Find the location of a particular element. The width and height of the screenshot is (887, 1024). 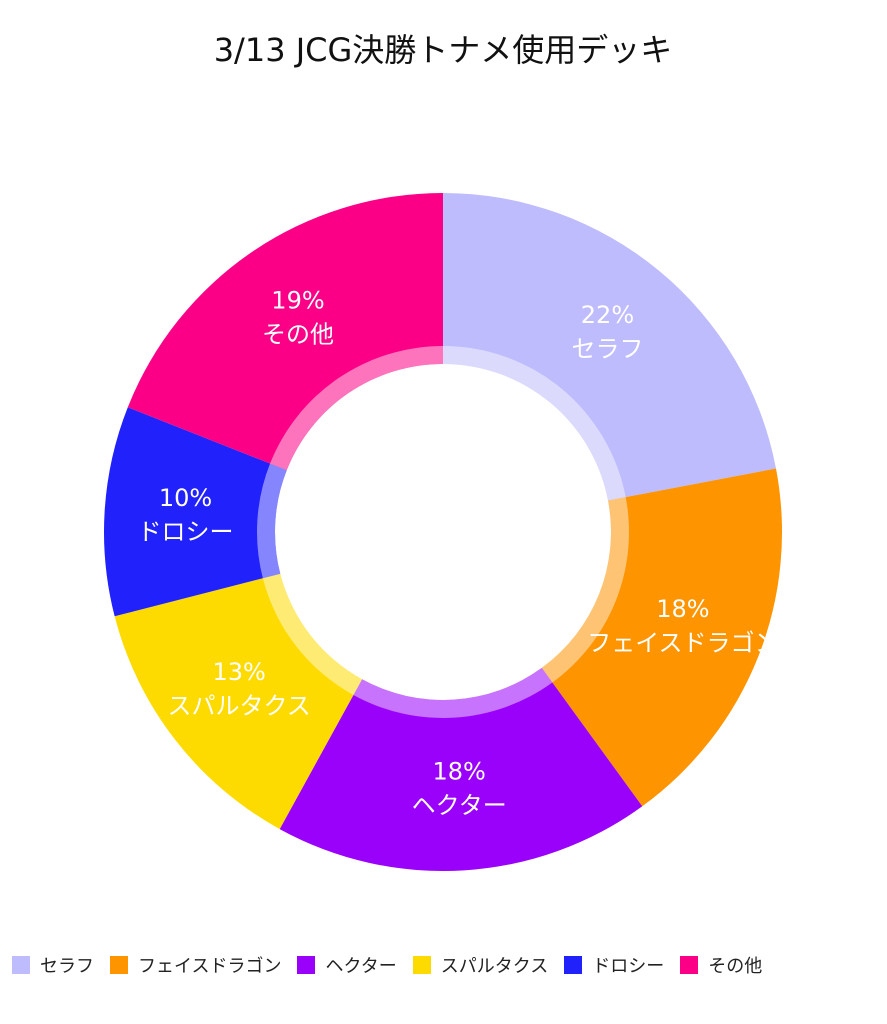

legend-item: その他 is located at coordinates (721, 965).